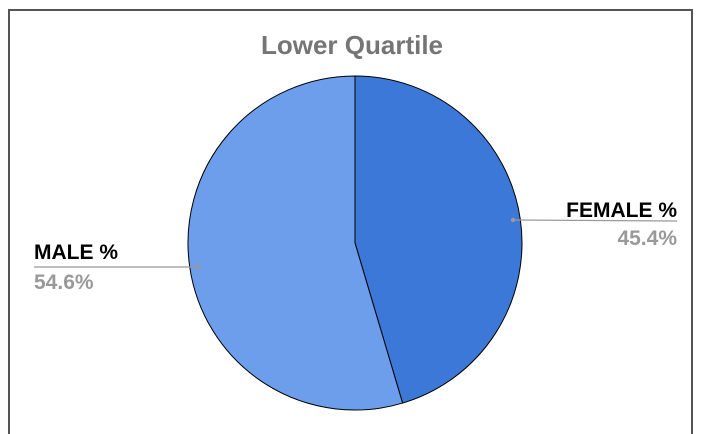 The width and height of the screenshot is (704, 434). What do you see at coordinates (199, 267) in the screenshot?
I see `male-leader-dot` at bounding box center [199, 267].